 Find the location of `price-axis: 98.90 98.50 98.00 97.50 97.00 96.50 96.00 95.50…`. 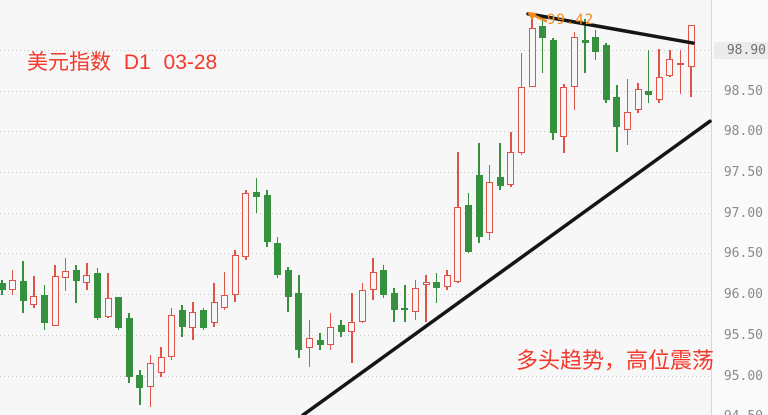

price-axis: 98.90 98.50 98.00 97.50 97.00 96.50 96.00 95.50… is located at coordinates (739, 207).